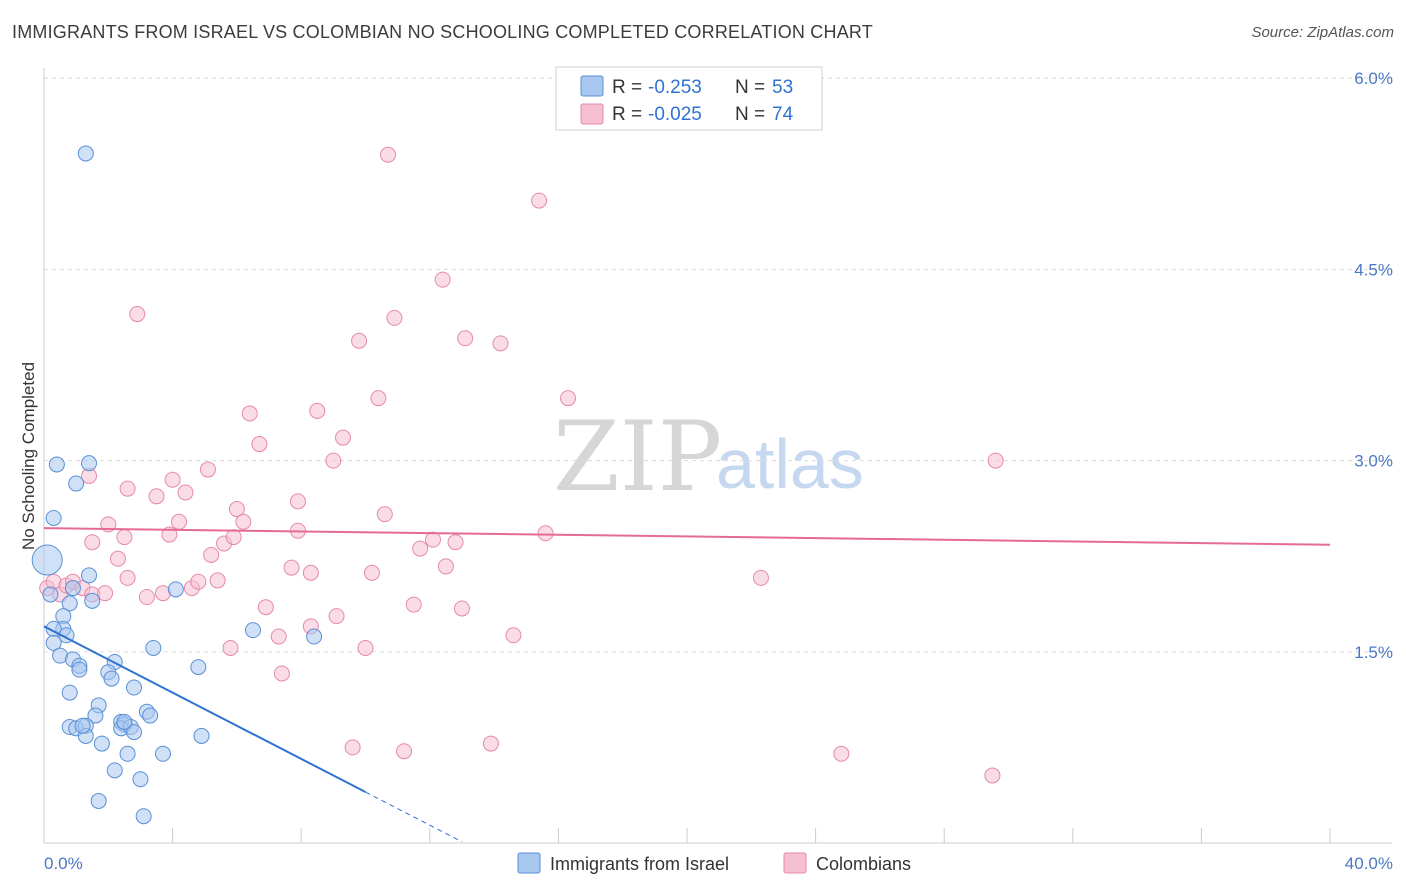 The width and height of the screenshot is (1406, 892). I want to click on legend-n-label-2: N =, so click(750, 114).